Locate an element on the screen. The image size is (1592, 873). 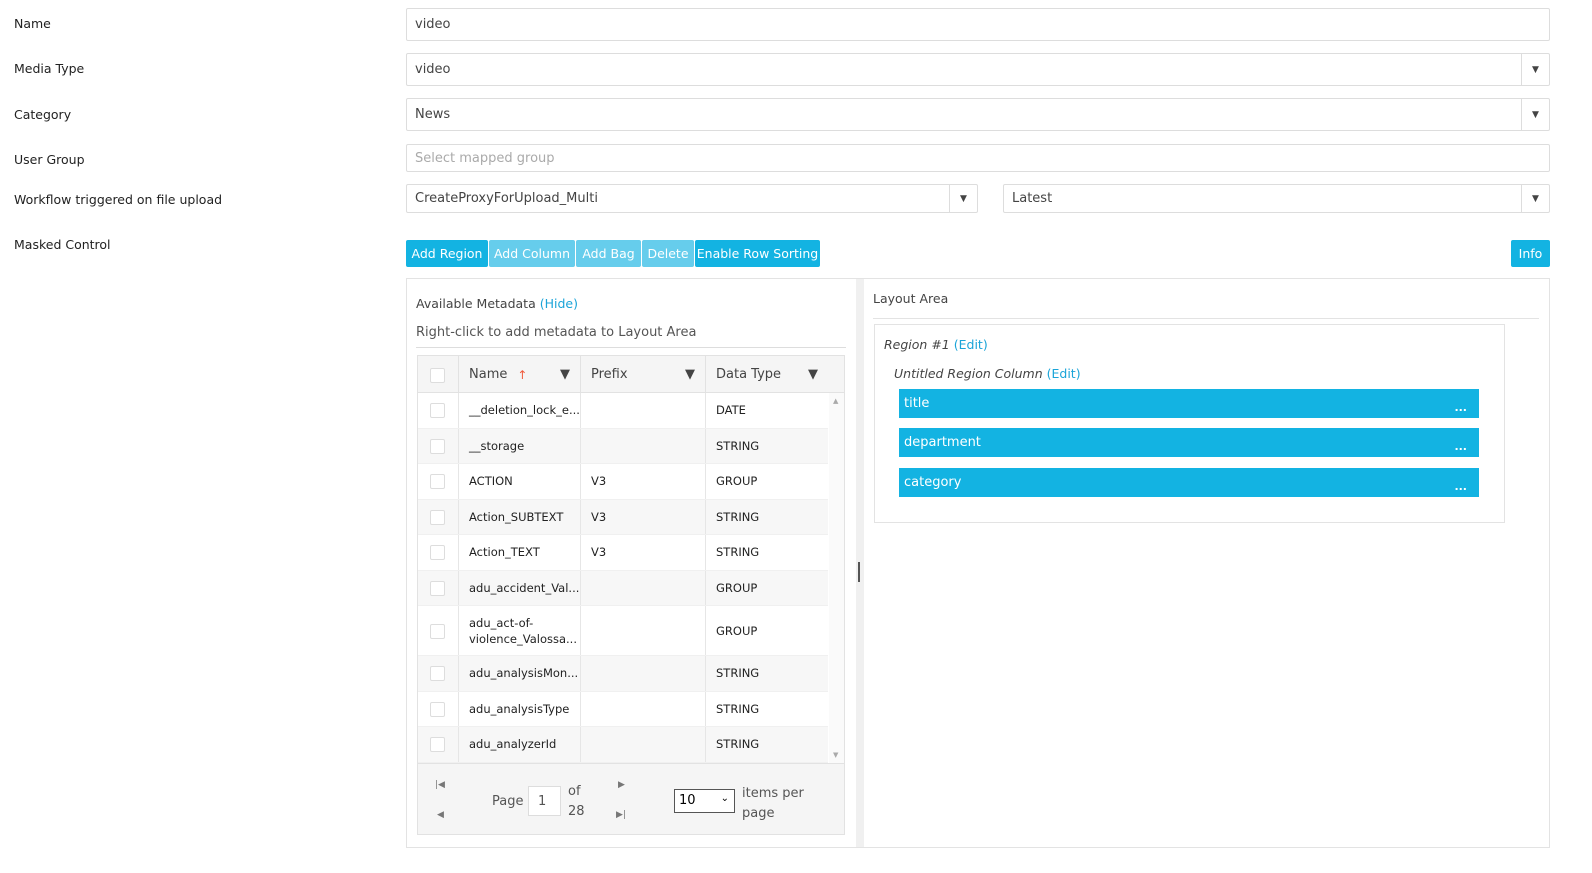
table-row: adu_analysisMon... STRING is located at coordinates (623, 674).